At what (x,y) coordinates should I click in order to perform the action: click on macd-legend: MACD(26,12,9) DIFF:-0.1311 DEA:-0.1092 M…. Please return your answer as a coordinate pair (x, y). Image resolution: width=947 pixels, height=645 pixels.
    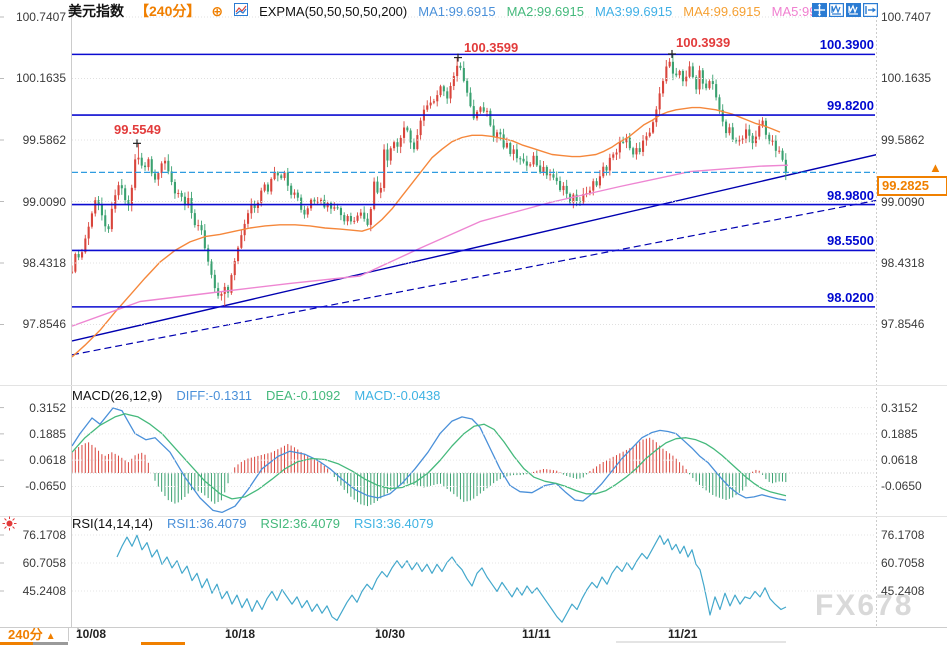
    Looking at the image, I should click on (256, 395).